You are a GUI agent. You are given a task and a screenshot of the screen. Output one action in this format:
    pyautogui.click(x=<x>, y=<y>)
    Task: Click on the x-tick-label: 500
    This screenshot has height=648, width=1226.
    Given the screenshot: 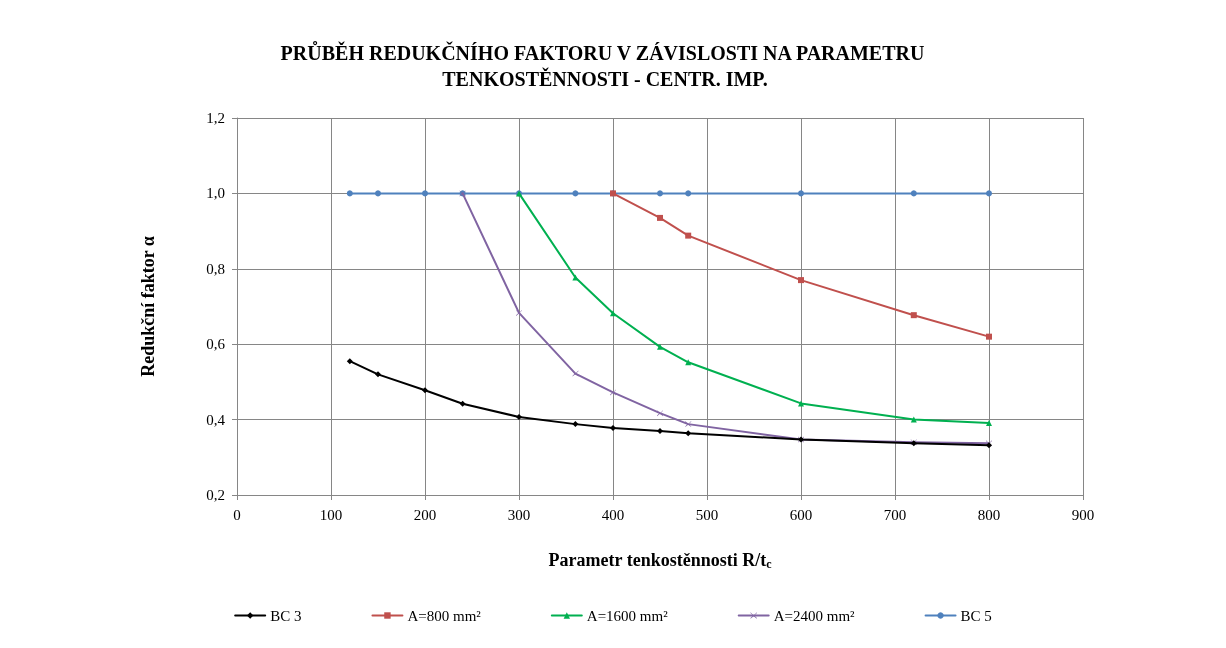 What is the action you would take?
    pyautogui.click(x=707, y=514)
    